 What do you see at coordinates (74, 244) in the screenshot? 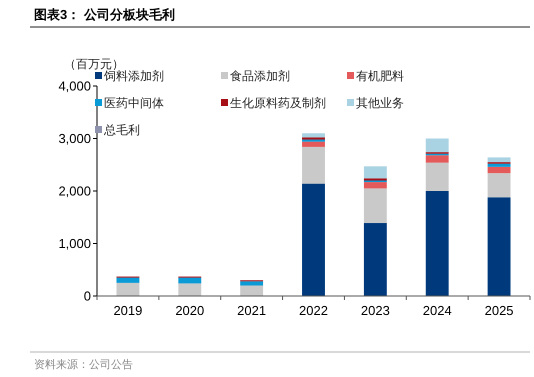
I see `y-tick-label: 1,000` at bounding box center [74, 244].